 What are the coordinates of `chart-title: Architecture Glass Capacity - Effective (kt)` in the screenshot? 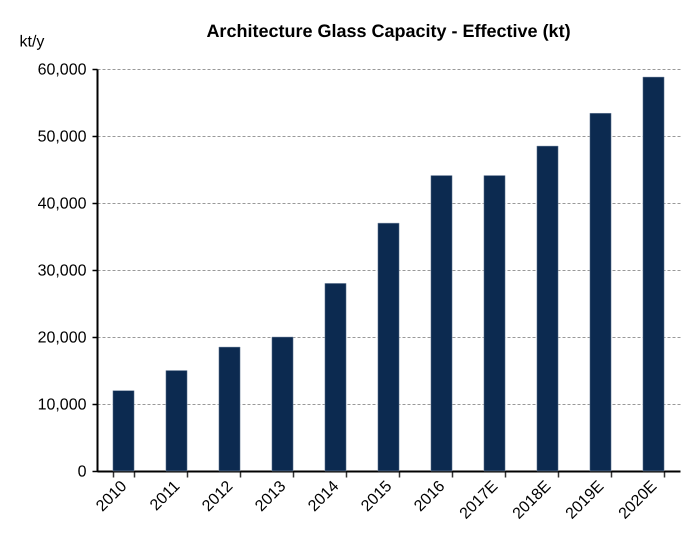 It's located at (388, 31).